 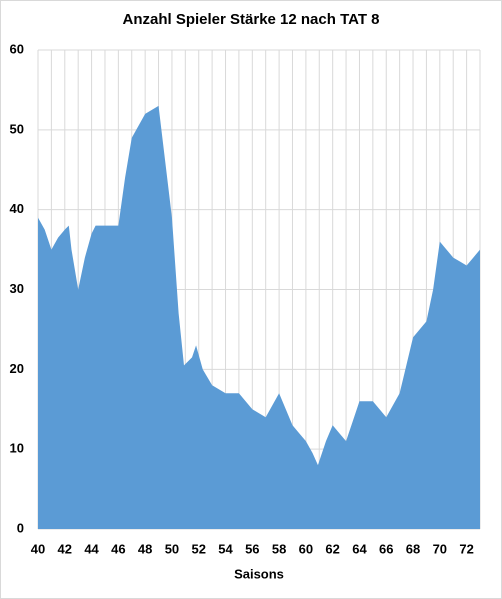 What do you see at coordinates (198, 548) in the screenshot?
I see `x-tick-label: 52` at bounding box center [198, 548].